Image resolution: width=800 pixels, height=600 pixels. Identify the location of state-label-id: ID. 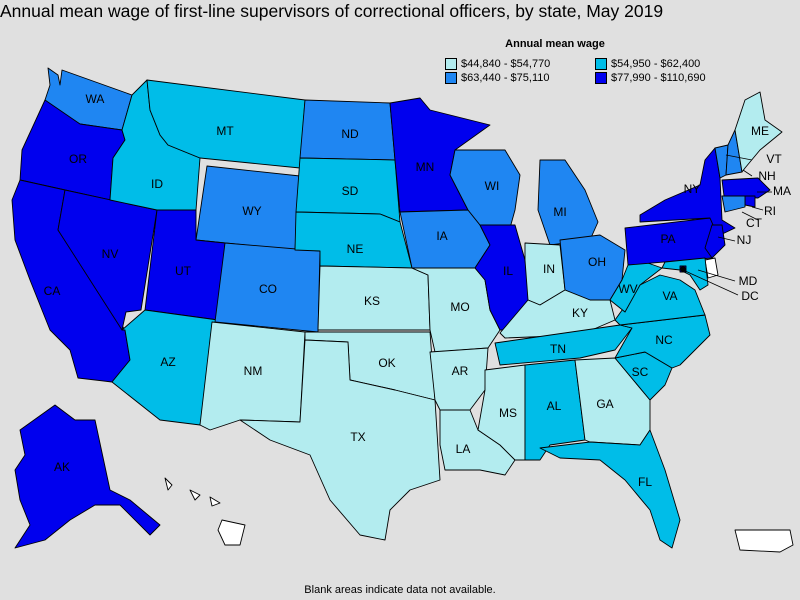
(157, 184).